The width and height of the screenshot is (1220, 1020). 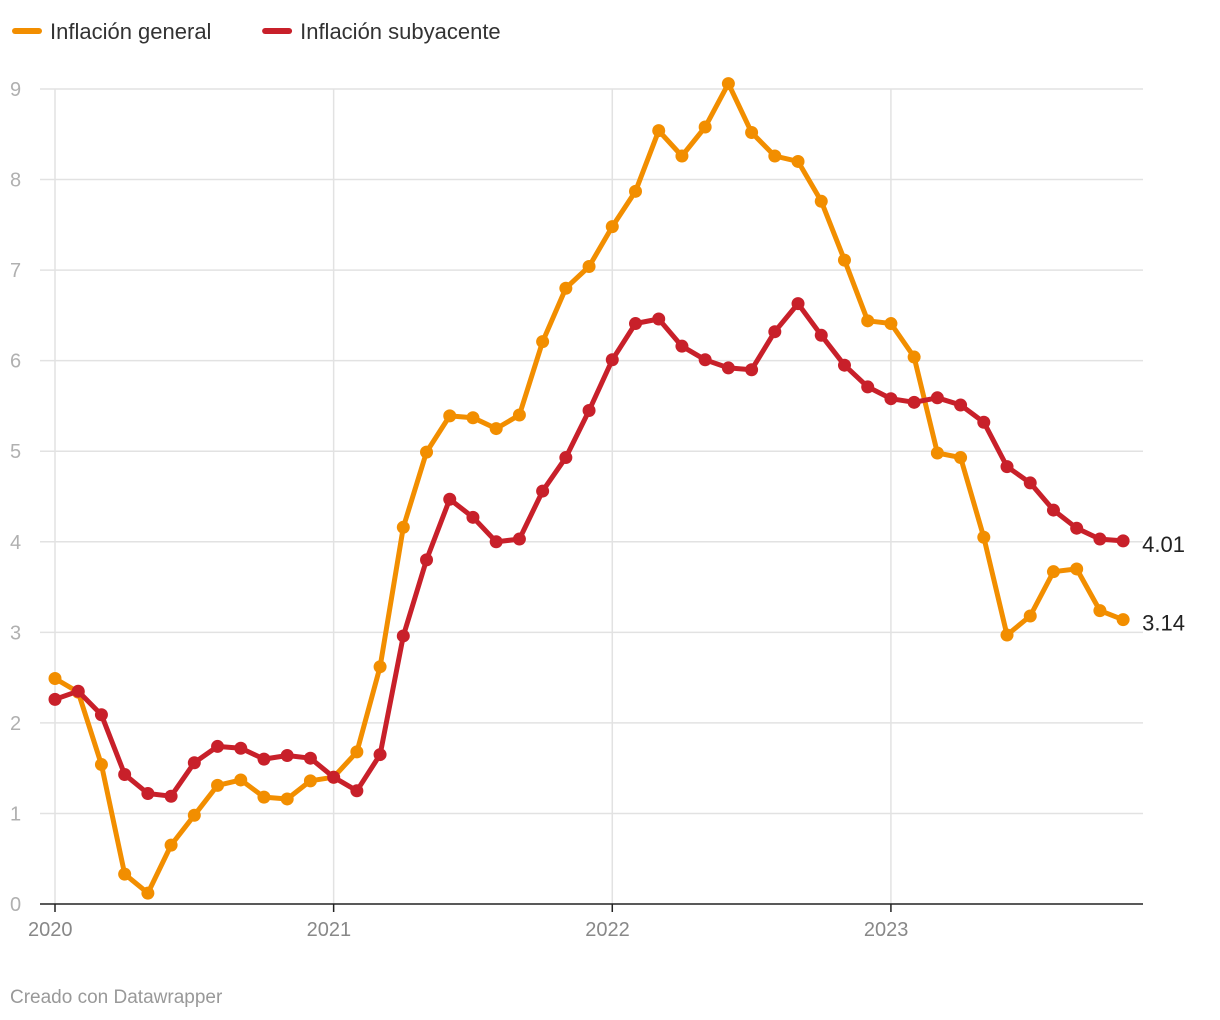 I want to click on legend-item: Inflación subyacente, so click(x=381, y=31).